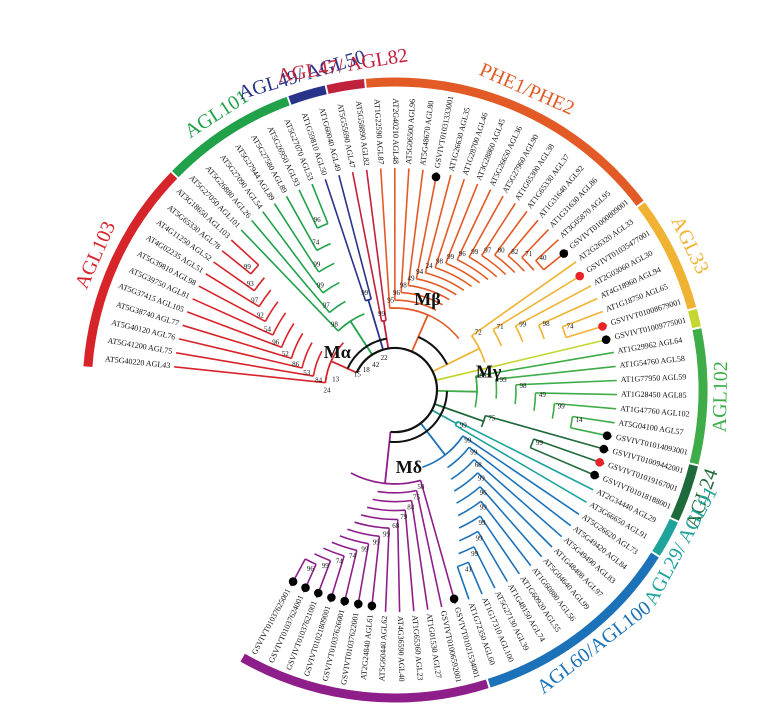  I want to click on subclade-label: Mβ, so click(427, 299).